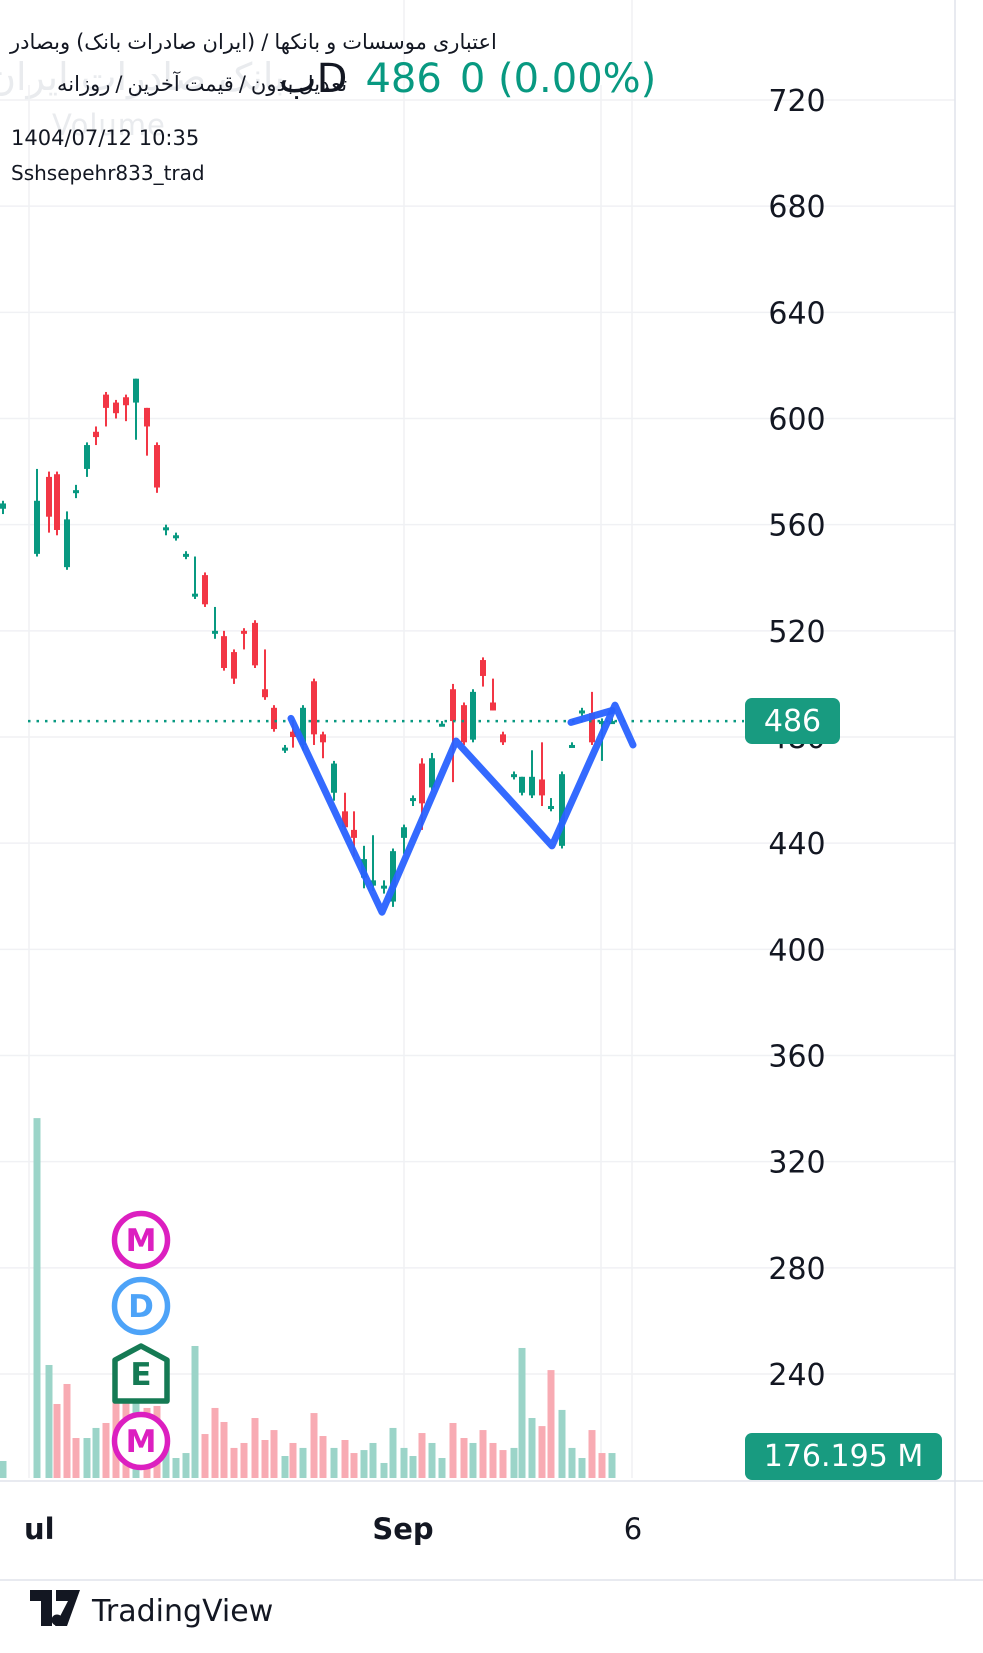 Image resolution: width=983 pixels, height=1653 pixels. What do you see at coordinates (796, 1163) in the screenshot?
I see `price-tick-label: 320` at bounding box center [796, 1163].